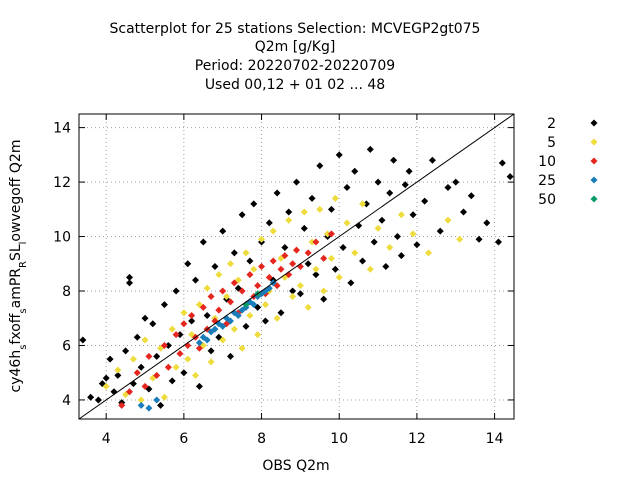 The width and height of the screenshot is (640, 480). I want to click on x-tick-label: 6, so click(183, 439).